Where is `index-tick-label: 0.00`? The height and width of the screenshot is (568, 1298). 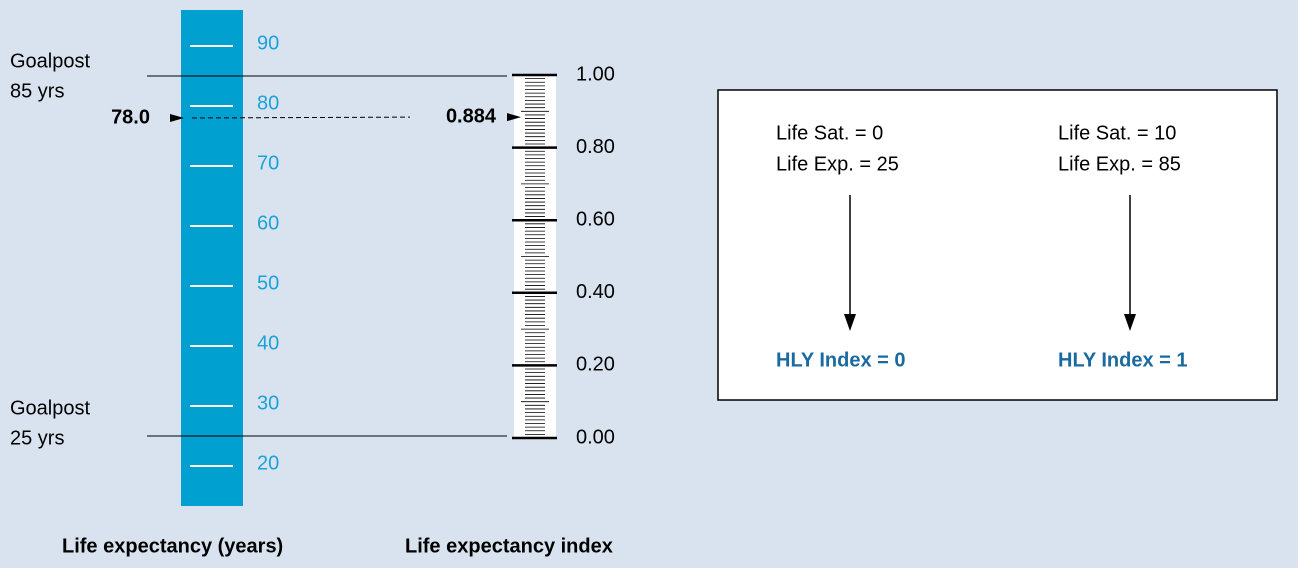
index-tick-label: 0.00 is located at coordinates (595, 437).